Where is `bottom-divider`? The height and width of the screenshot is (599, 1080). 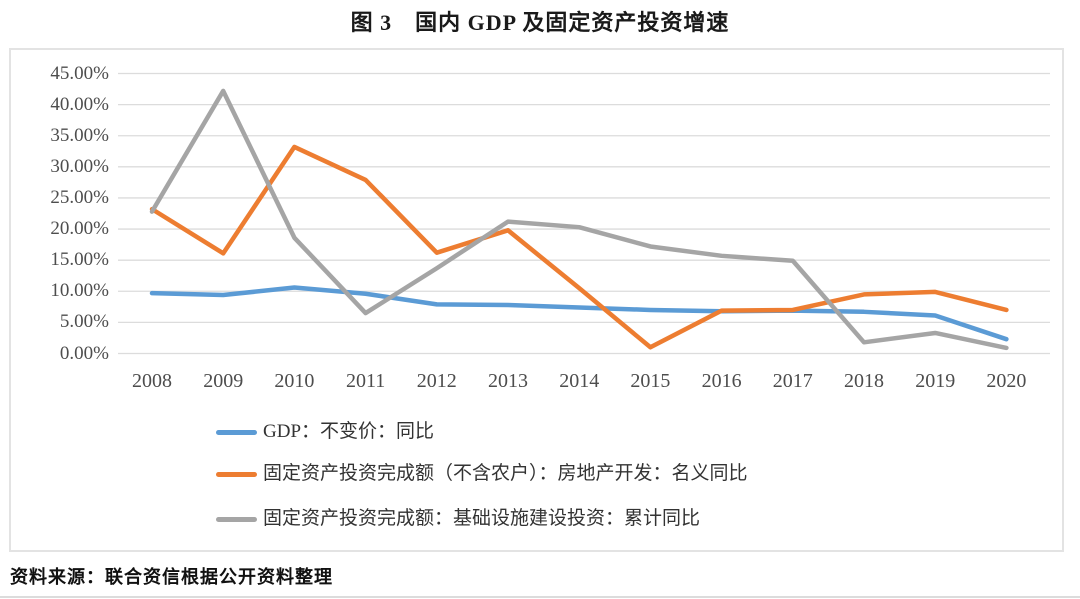 bottom-divider is located at coordinates (540, 597).